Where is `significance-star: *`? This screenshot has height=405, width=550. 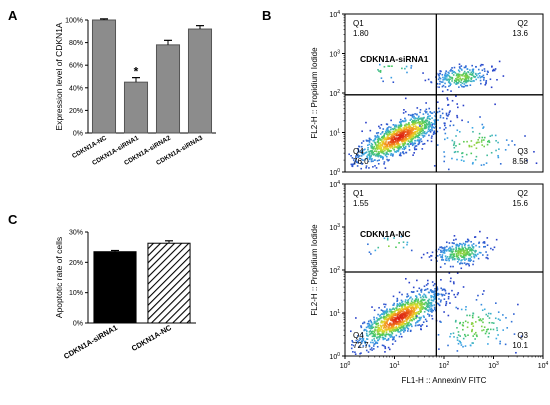
significance-star: * is located at coordinates (136, 72).